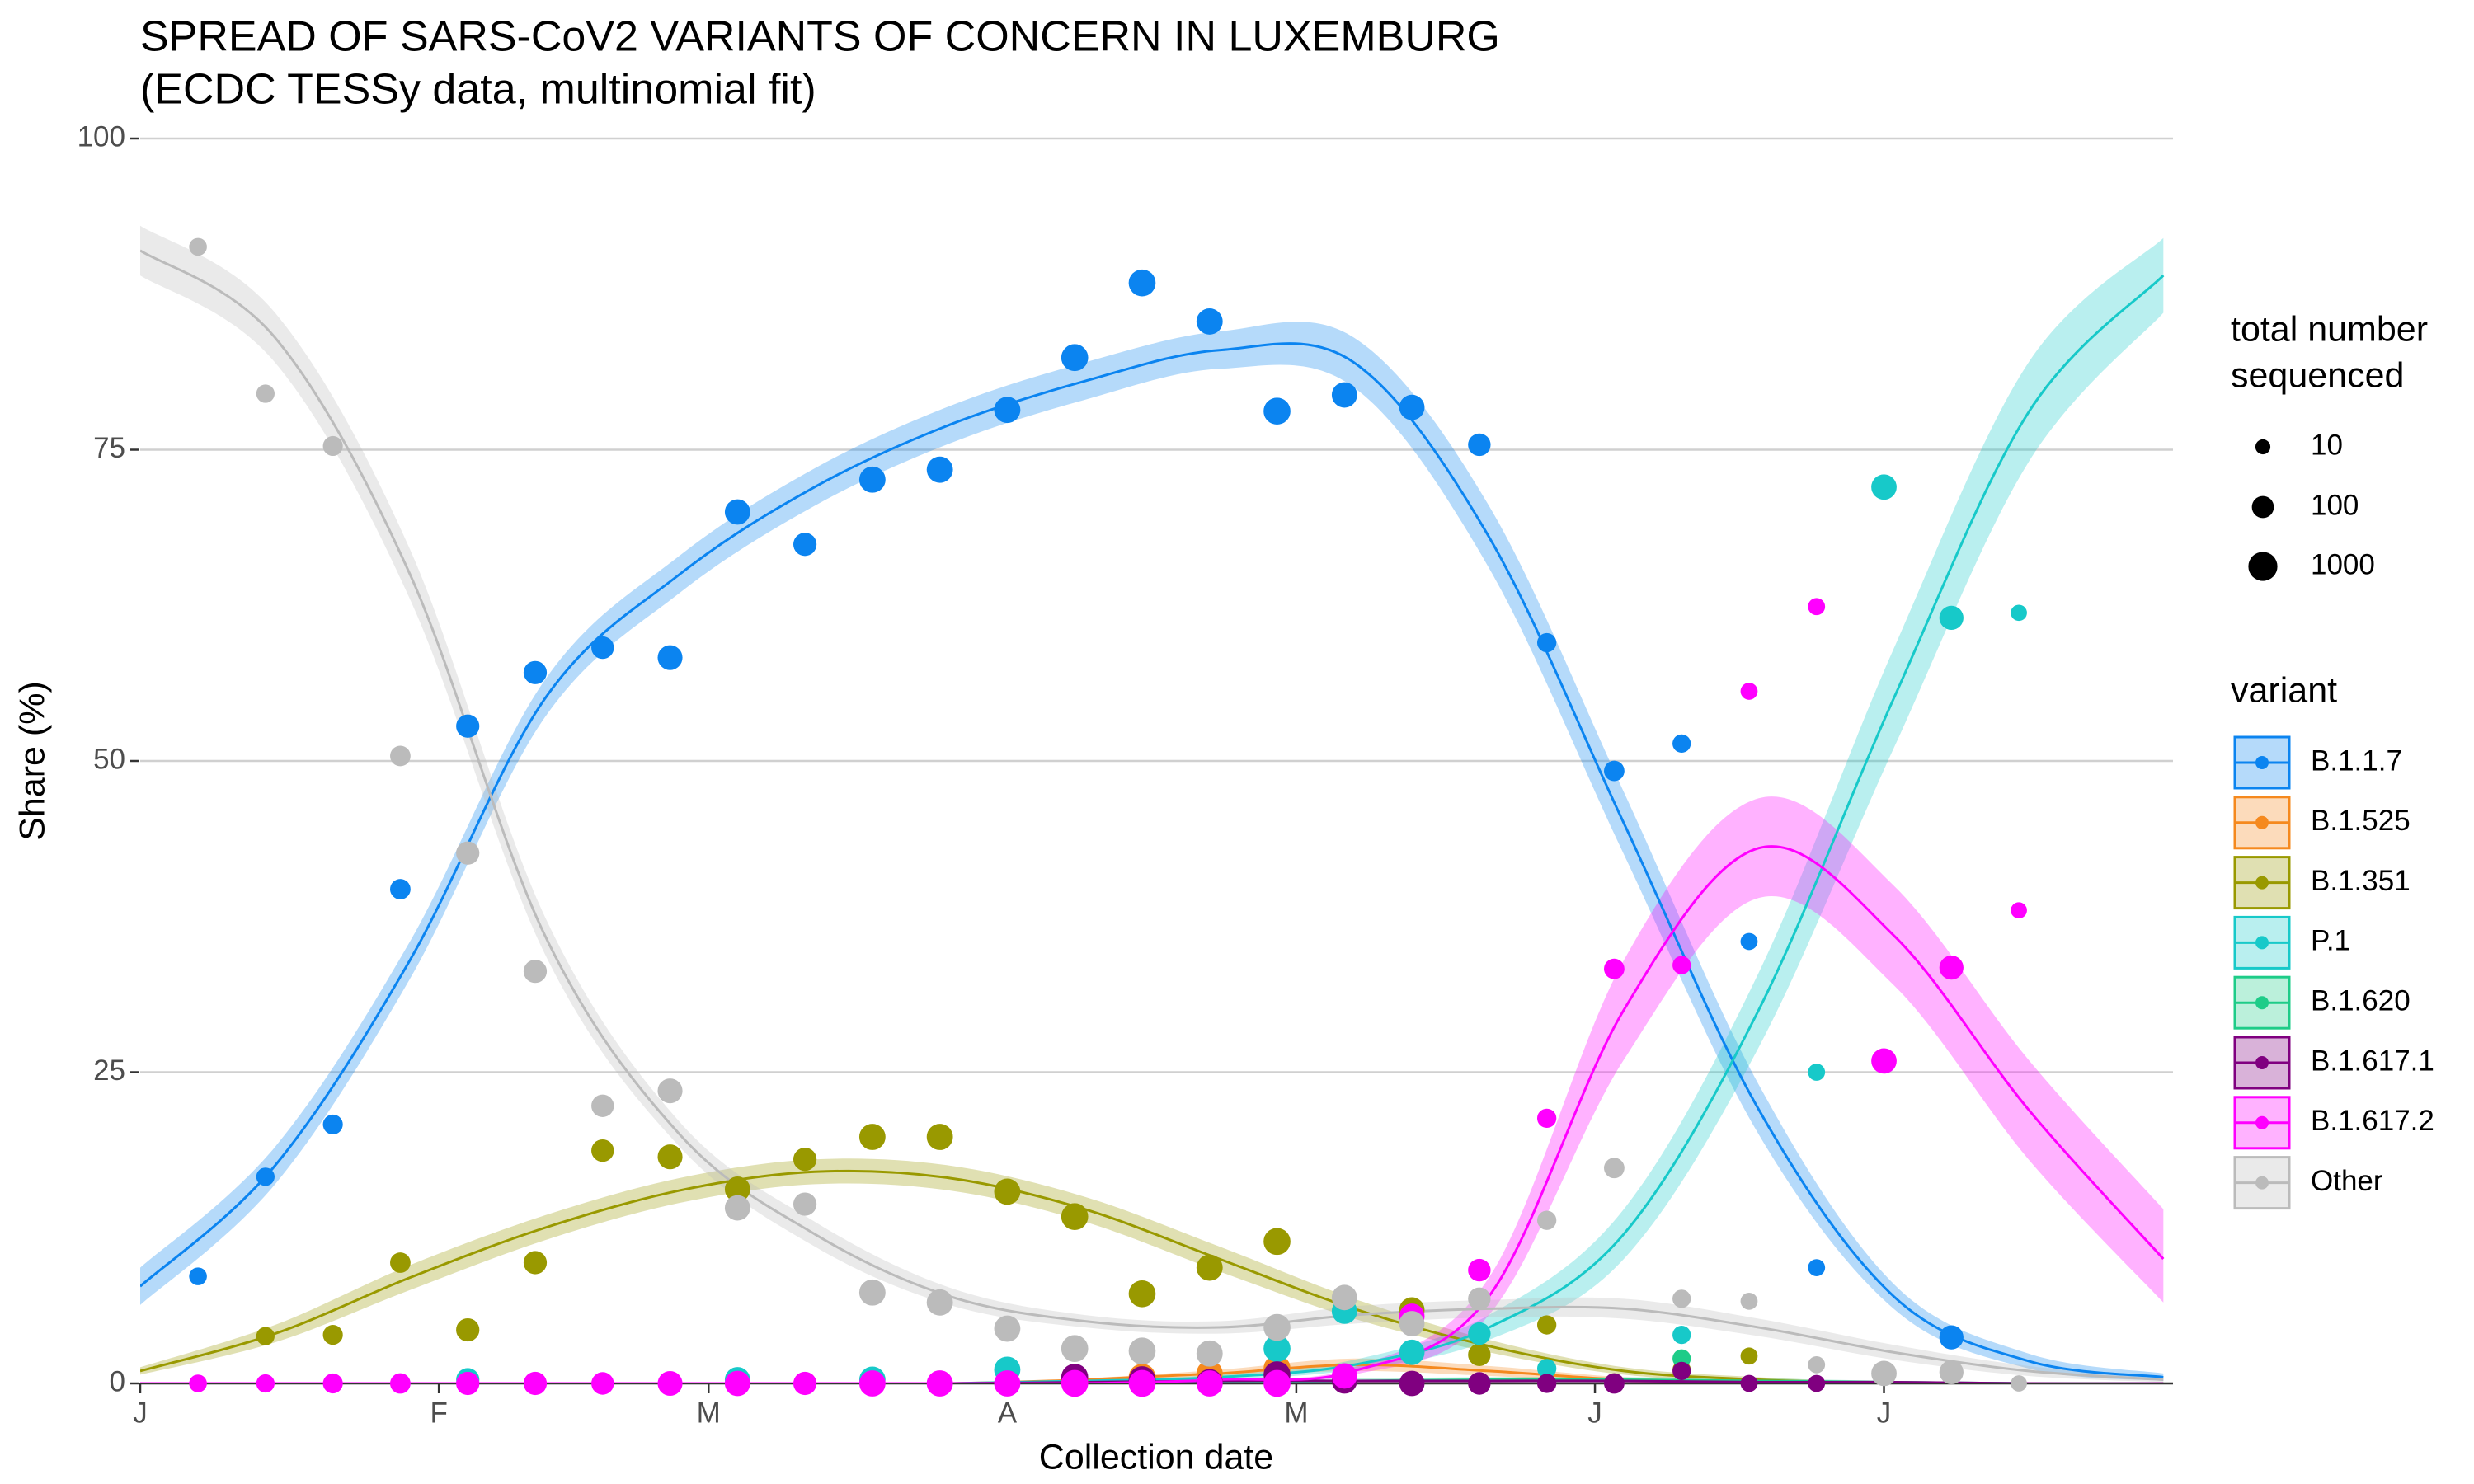  What do you see at coordinates (2347, 1181) in the screenshot?
I see `legend-label: Other` at bounding box center [2347, 1181].